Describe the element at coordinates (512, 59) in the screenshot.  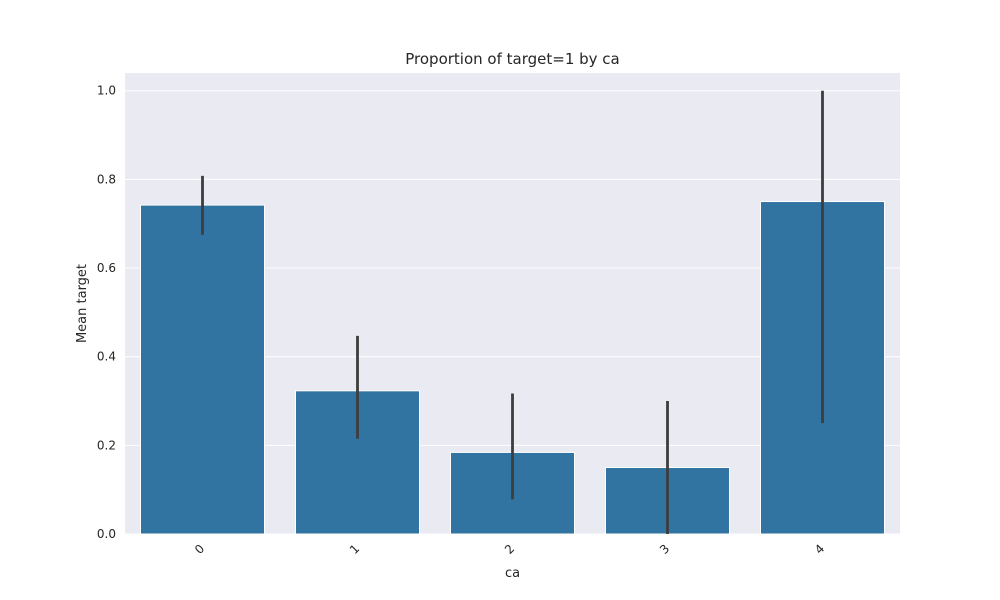
I see `chart-title: Proportion of target=1 by ca` at that location.